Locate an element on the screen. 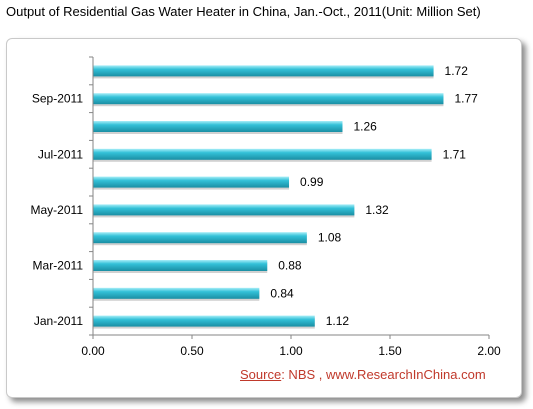 Image resolution: width=533 pixels, height=409 pixels. bar-value-label: 1.32 is located at coordinates (377, 210).